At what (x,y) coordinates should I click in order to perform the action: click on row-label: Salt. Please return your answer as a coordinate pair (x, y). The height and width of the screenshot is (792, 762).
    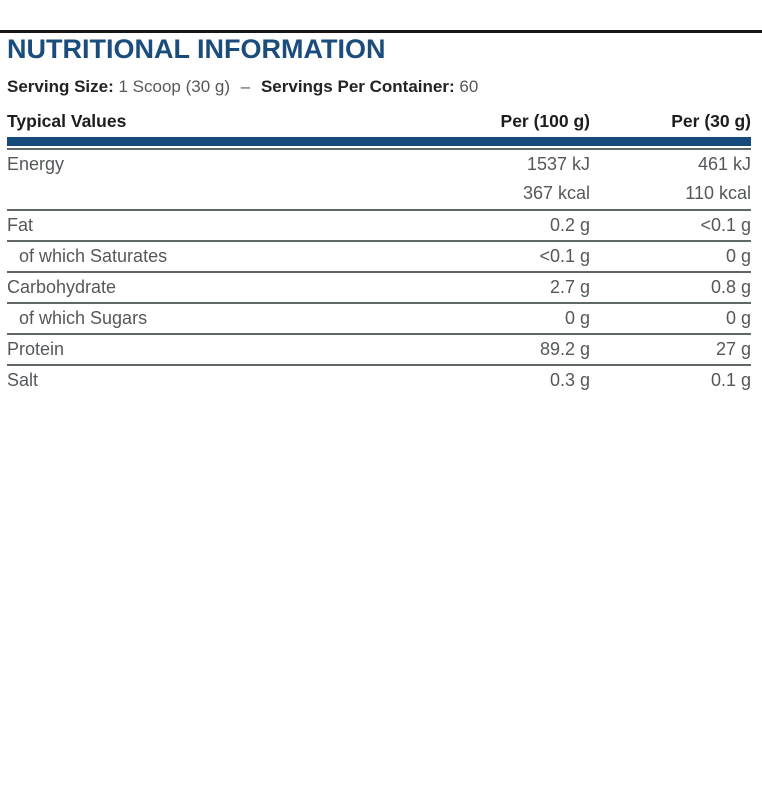
    Looking at the image, I should click on (23, 379).